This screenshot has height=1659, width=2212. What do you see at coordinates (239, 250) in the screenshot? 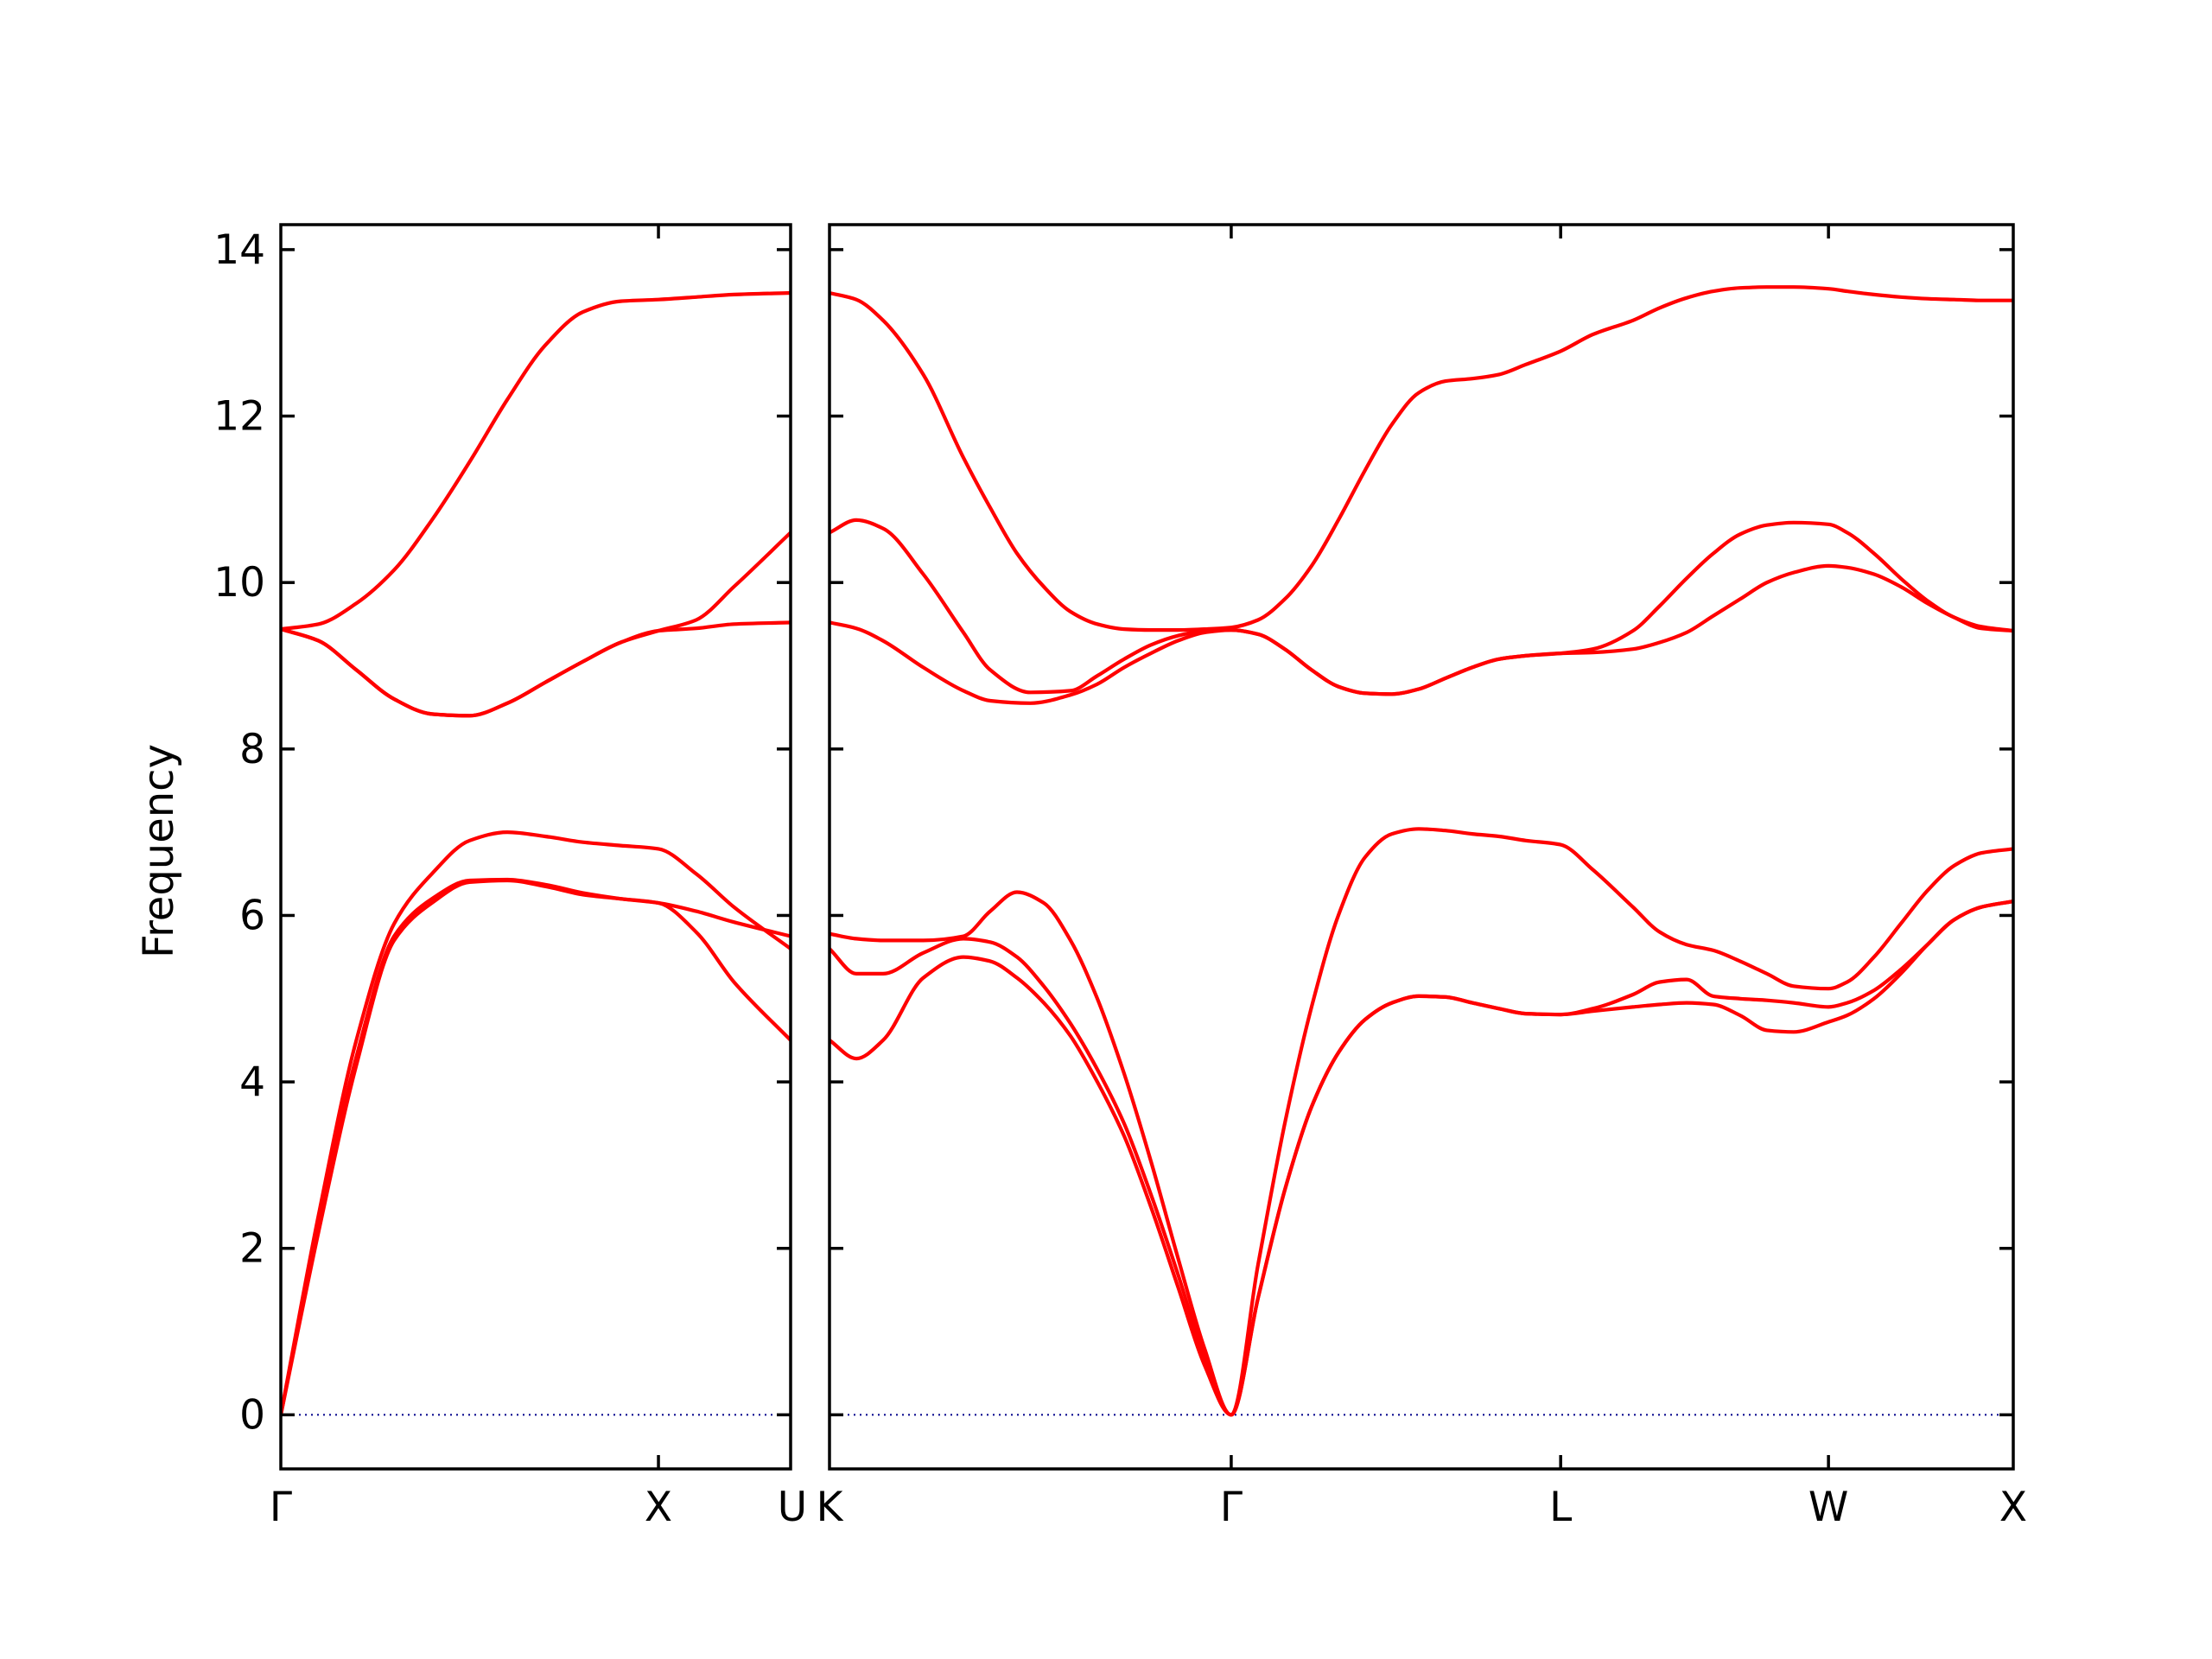
I see `y-tick-label: 14` at bounding box center [239, 250].